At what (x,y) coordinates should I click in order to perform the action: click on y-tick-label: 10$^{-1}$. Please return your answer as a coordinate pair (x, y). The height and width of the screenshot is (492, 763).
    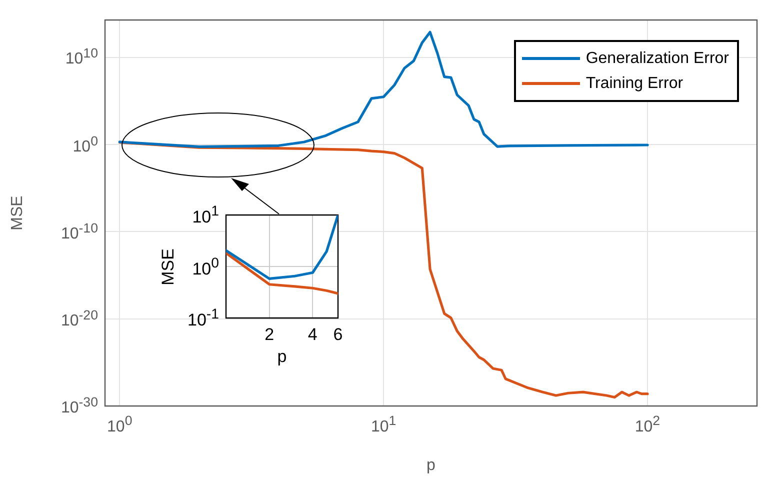
    Looking at the image, I should click on (203, 318).